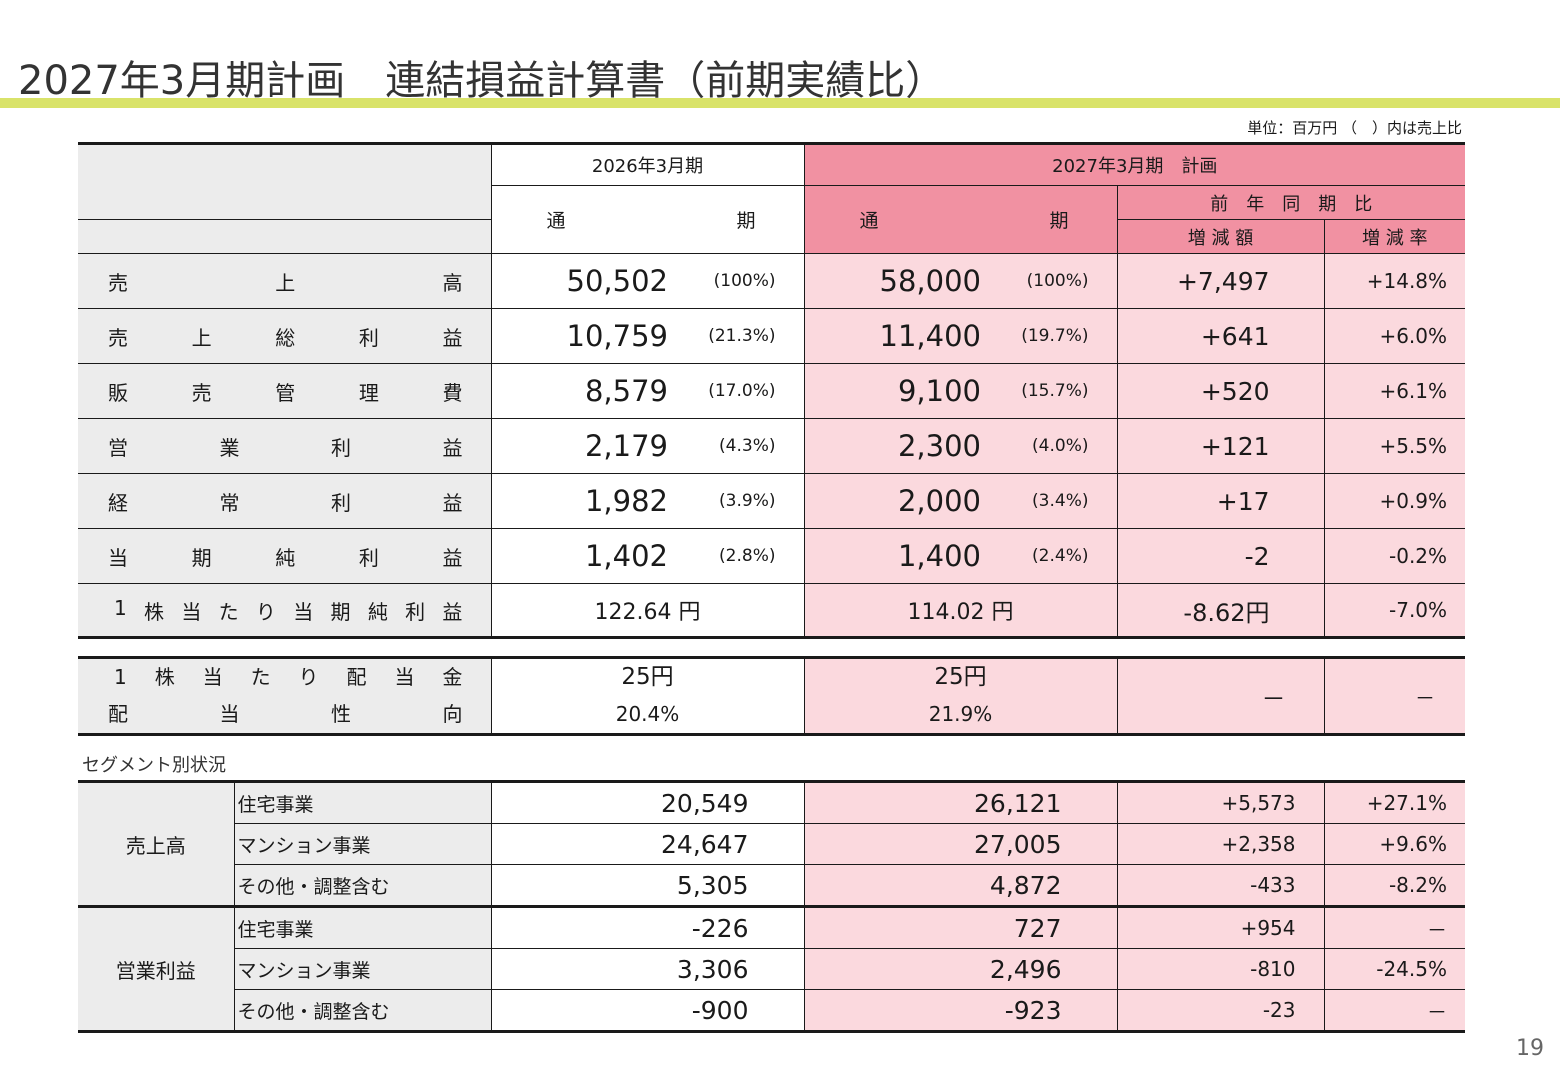  I want to click on table-row: その他・調整含む -900 -923 -23 －, so click(771, 1010).